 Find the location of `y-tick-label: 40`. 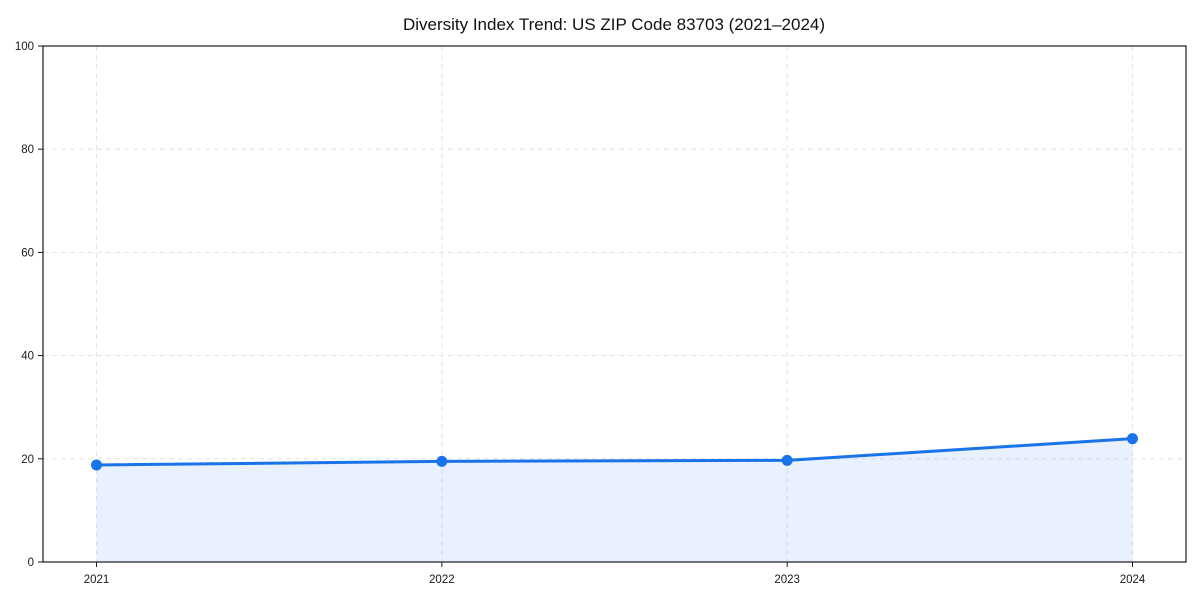

y-tick-label: 40 is located at coordinates (27, 357).